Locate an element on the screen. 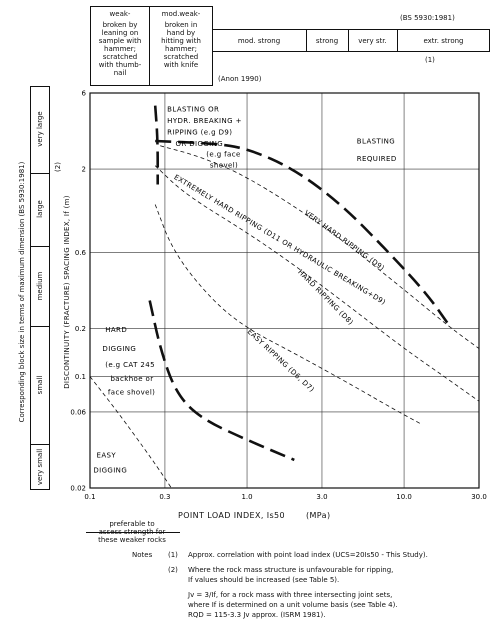 Image resolution: width=504 pixels, height=628 pixels. x-tick-label: 30.0 is located at coordinates (479, 497).